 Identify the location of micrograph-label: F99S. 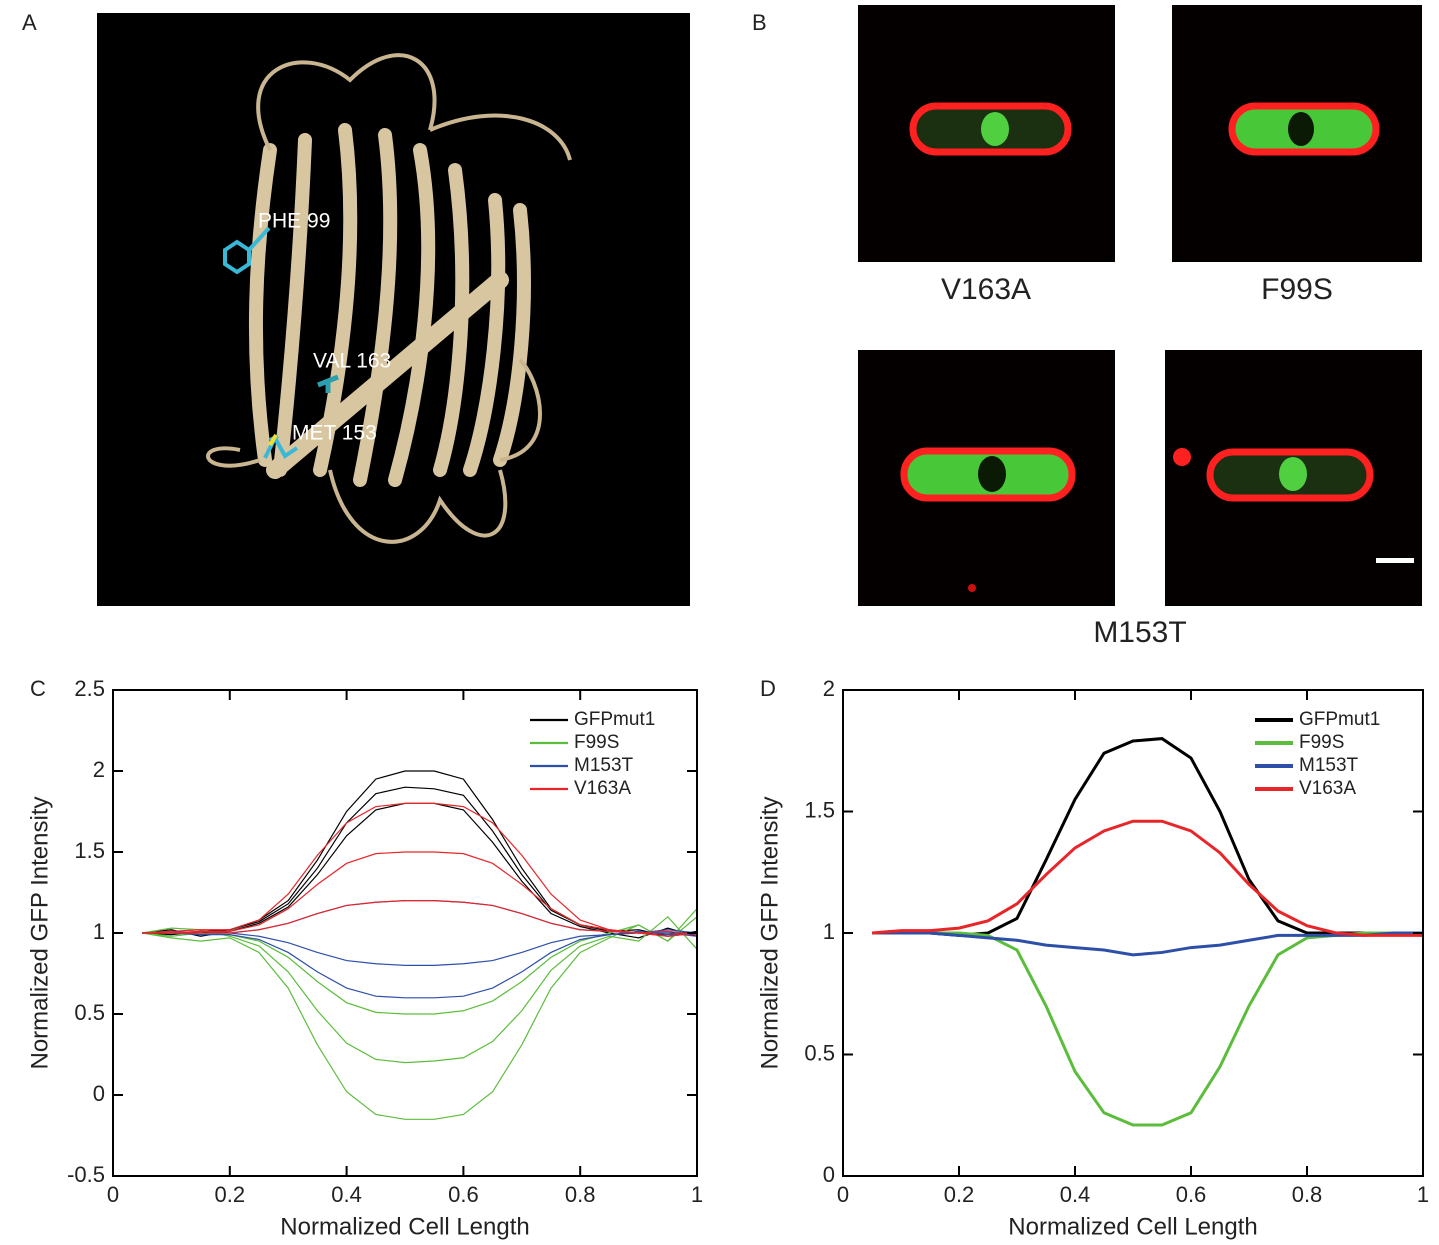
(1297, 289).